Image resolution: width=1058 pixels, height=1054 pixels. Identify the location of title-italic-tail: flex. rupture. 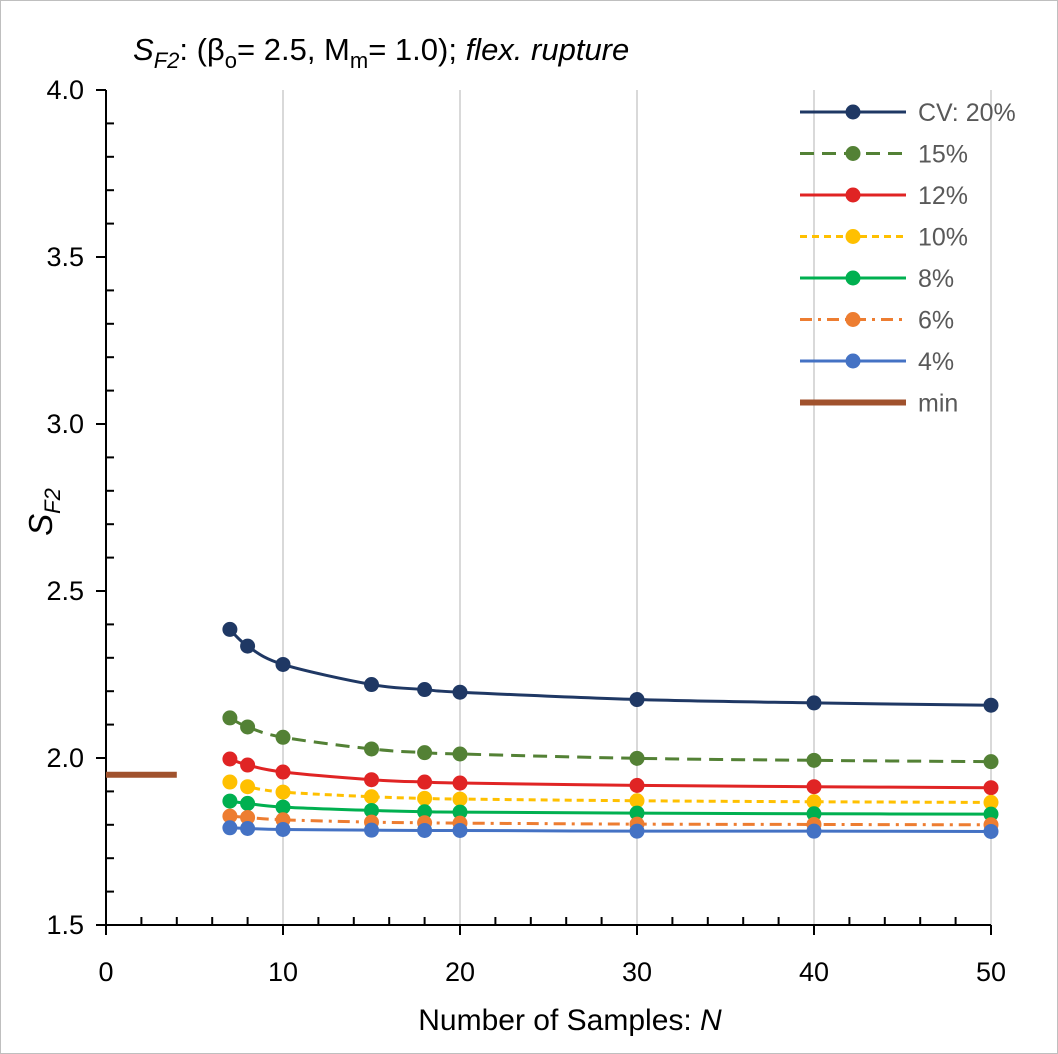
(548, 49).